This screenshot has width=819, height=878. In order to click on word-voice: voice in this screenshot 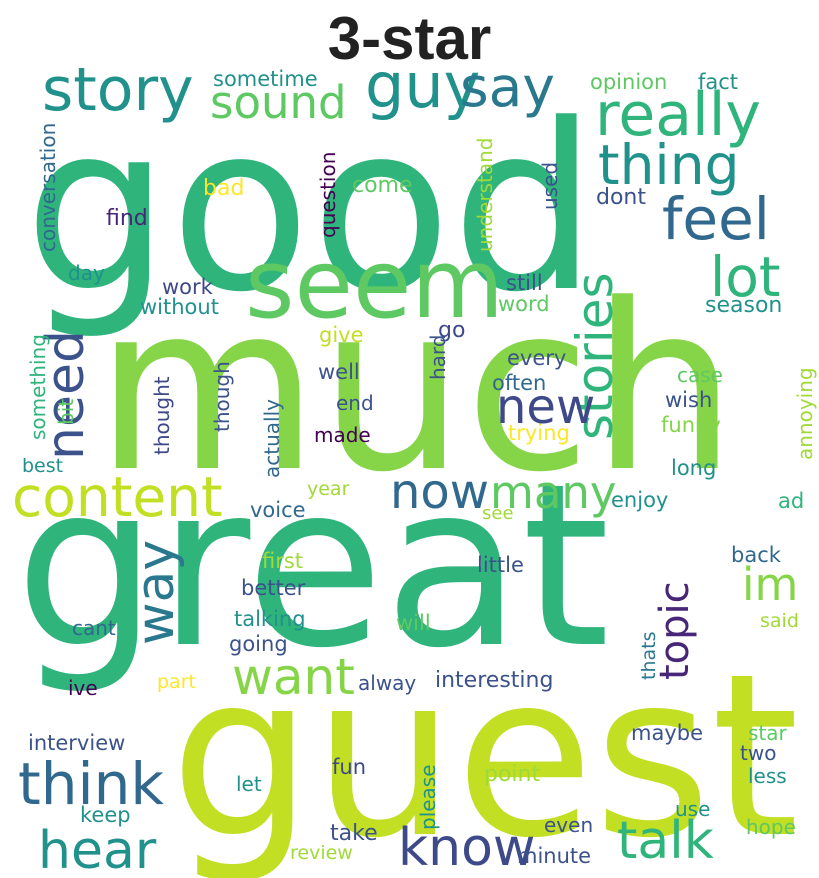, I will do `click(278, 510)`.